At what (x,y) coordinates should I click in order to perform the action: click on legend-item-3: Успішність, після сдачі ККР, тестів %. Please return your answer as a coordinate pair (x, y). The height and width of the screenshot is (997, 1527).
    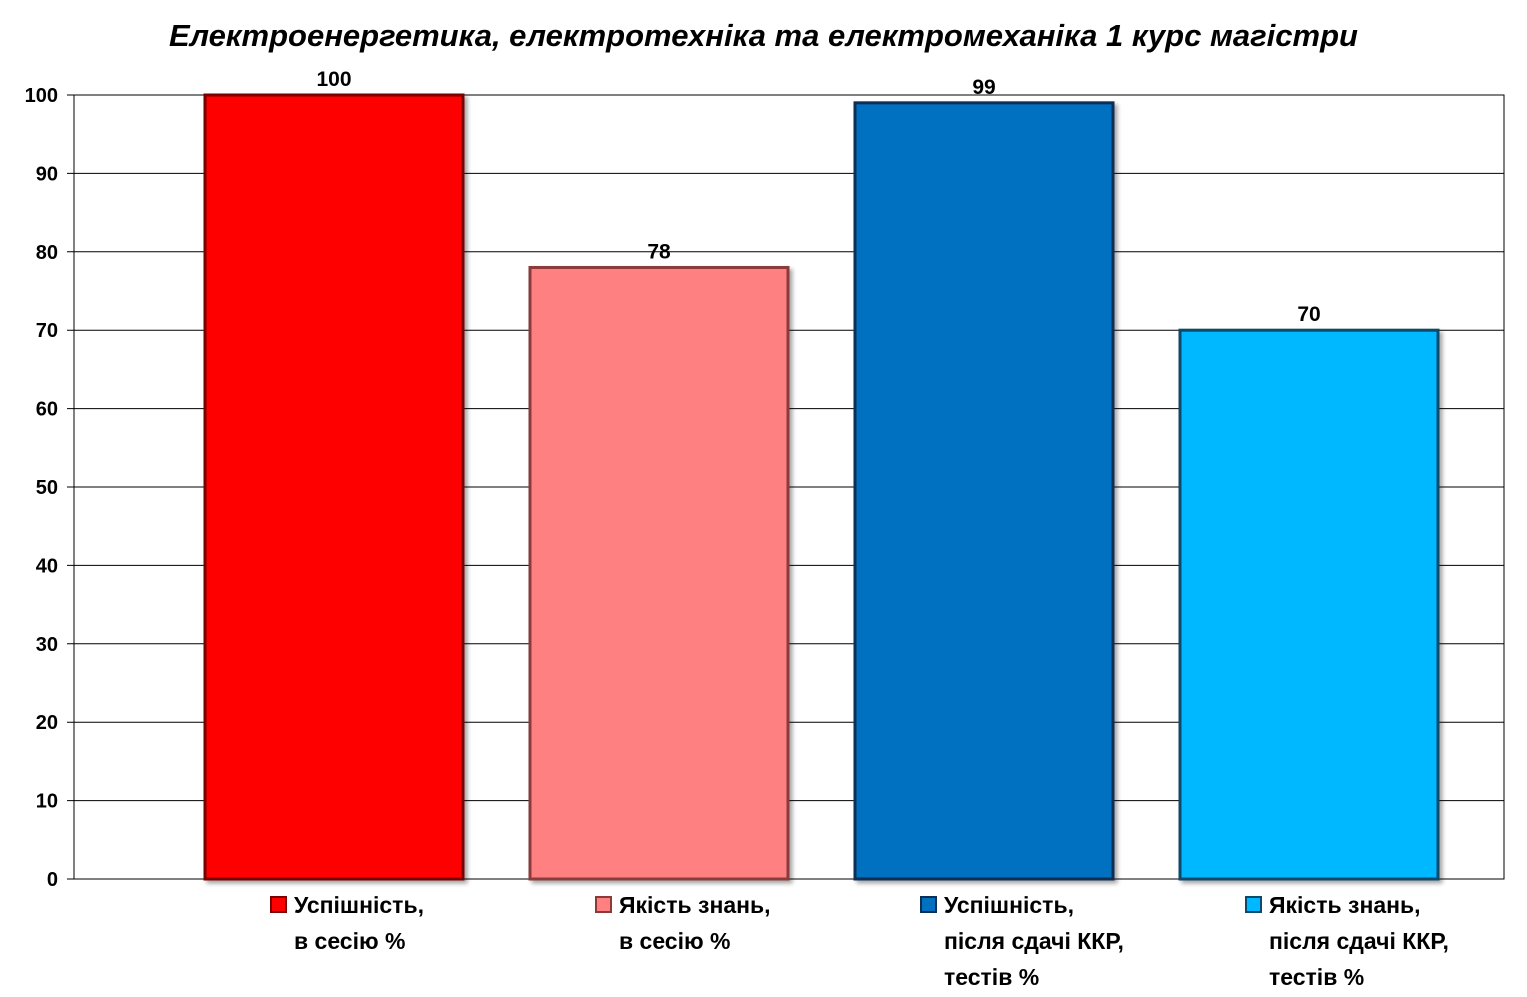
    Looking at the image, I should click on (1022, 941).